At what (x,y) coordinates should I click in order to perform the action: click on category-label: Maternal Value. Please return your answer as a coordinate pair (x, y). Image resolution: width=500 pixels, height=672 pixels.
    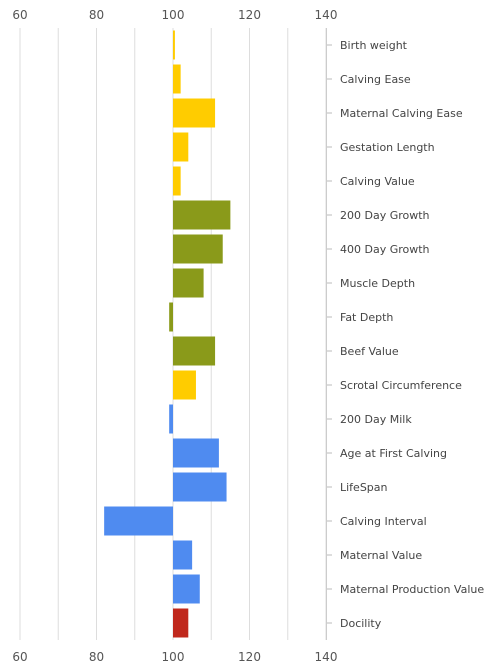
    Looking at the image, I should click on (381, 555).